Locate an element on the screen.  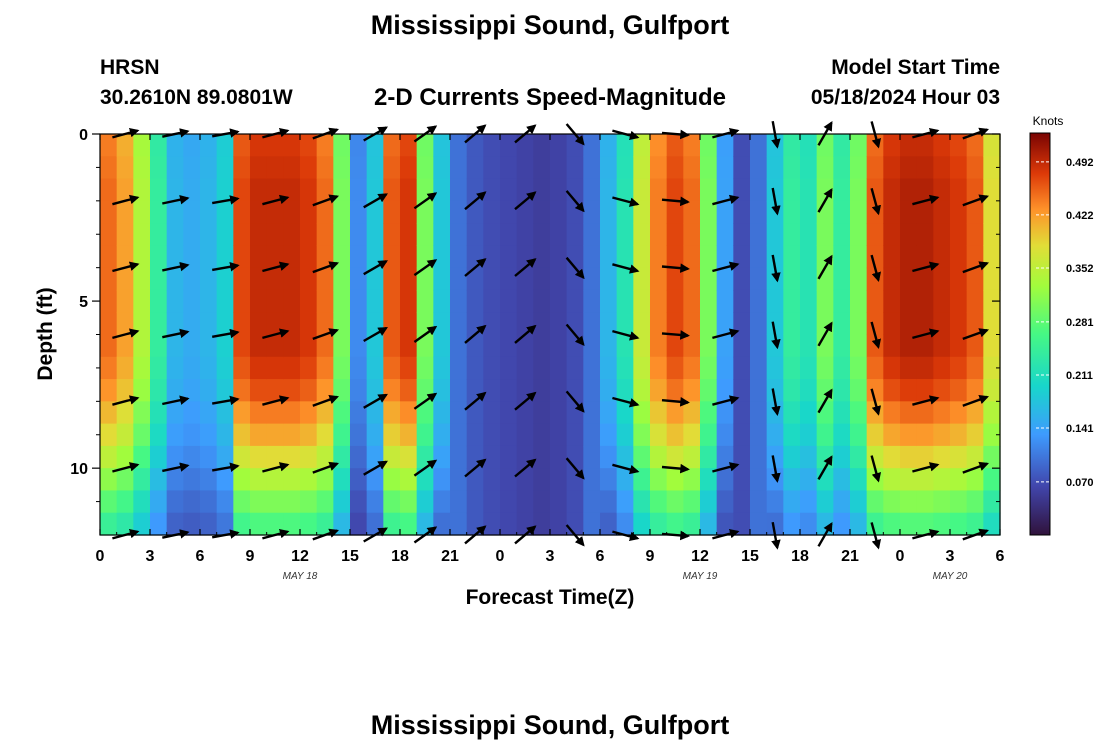
x-tick-label: 0 is located at coordinates (900, 556).